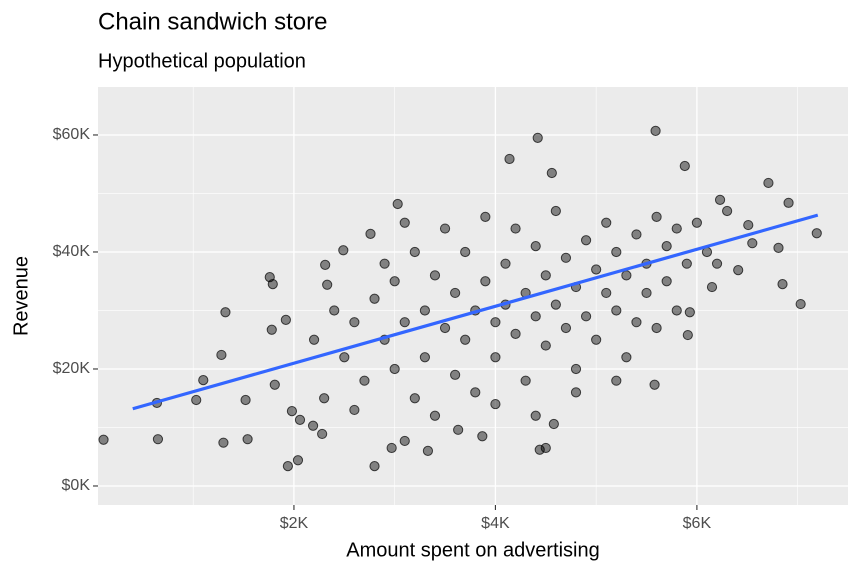 This screenshot has height=576, width=864. I want to click on y-tick-label: $40K, so click(72, 251).